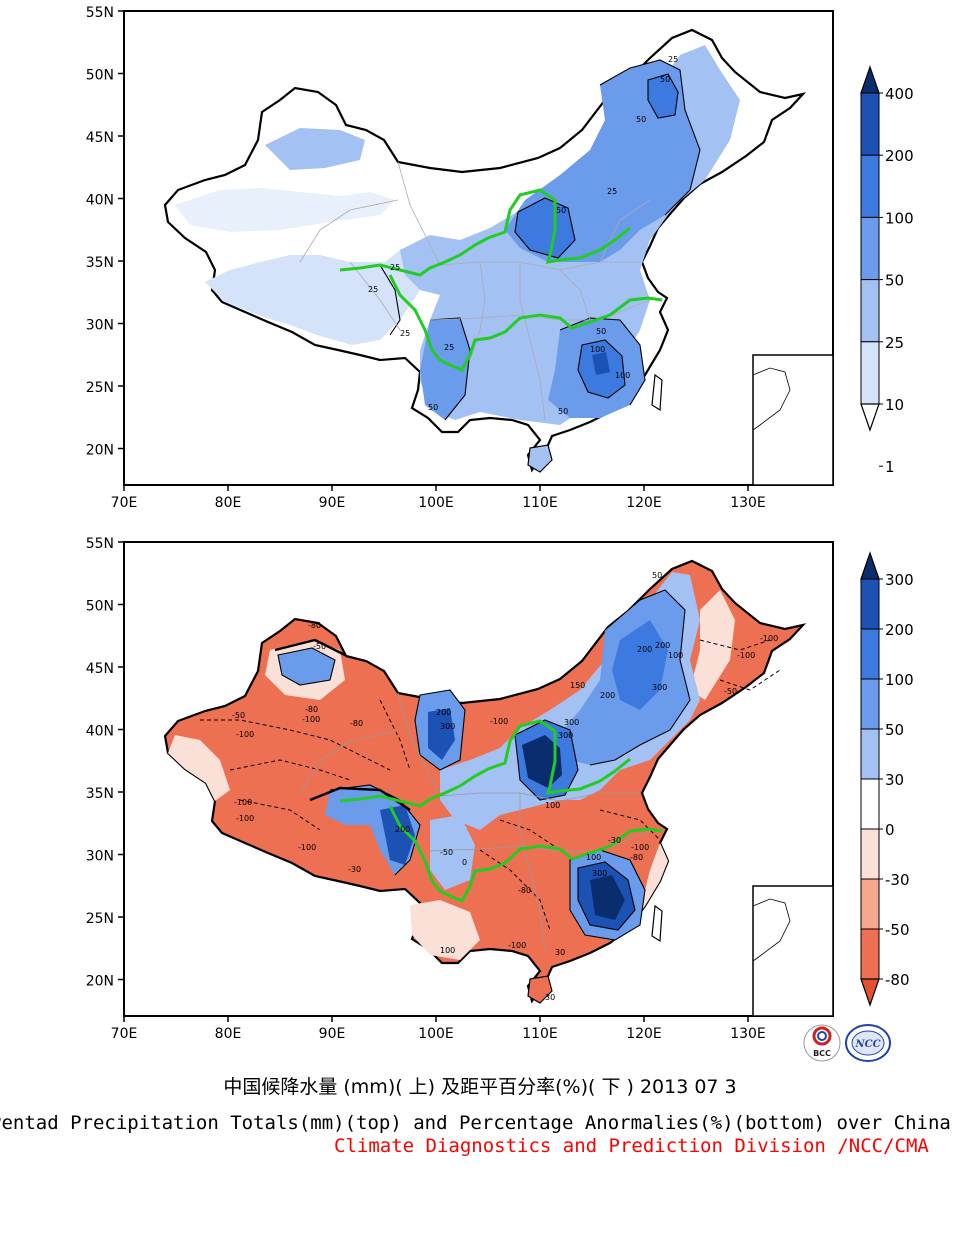 This screenshot has width=960, height=1243. I want to click on lat-tick-label: 20N, so click(100, 451).